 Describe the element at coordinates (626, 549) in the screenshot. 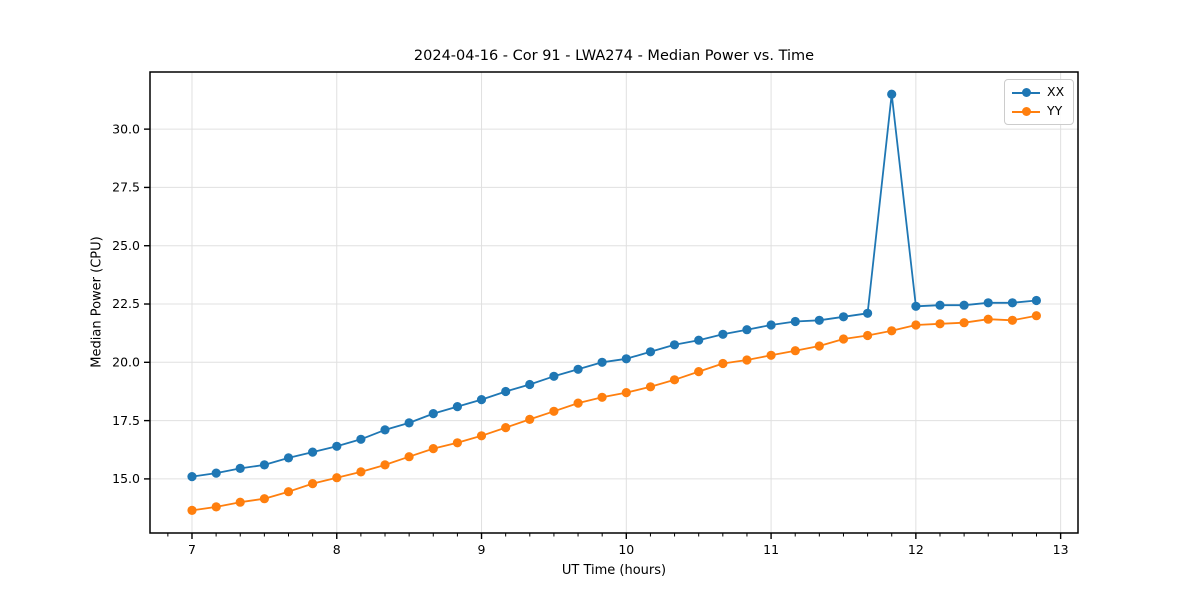

I see `svg-text: 10` at that location.